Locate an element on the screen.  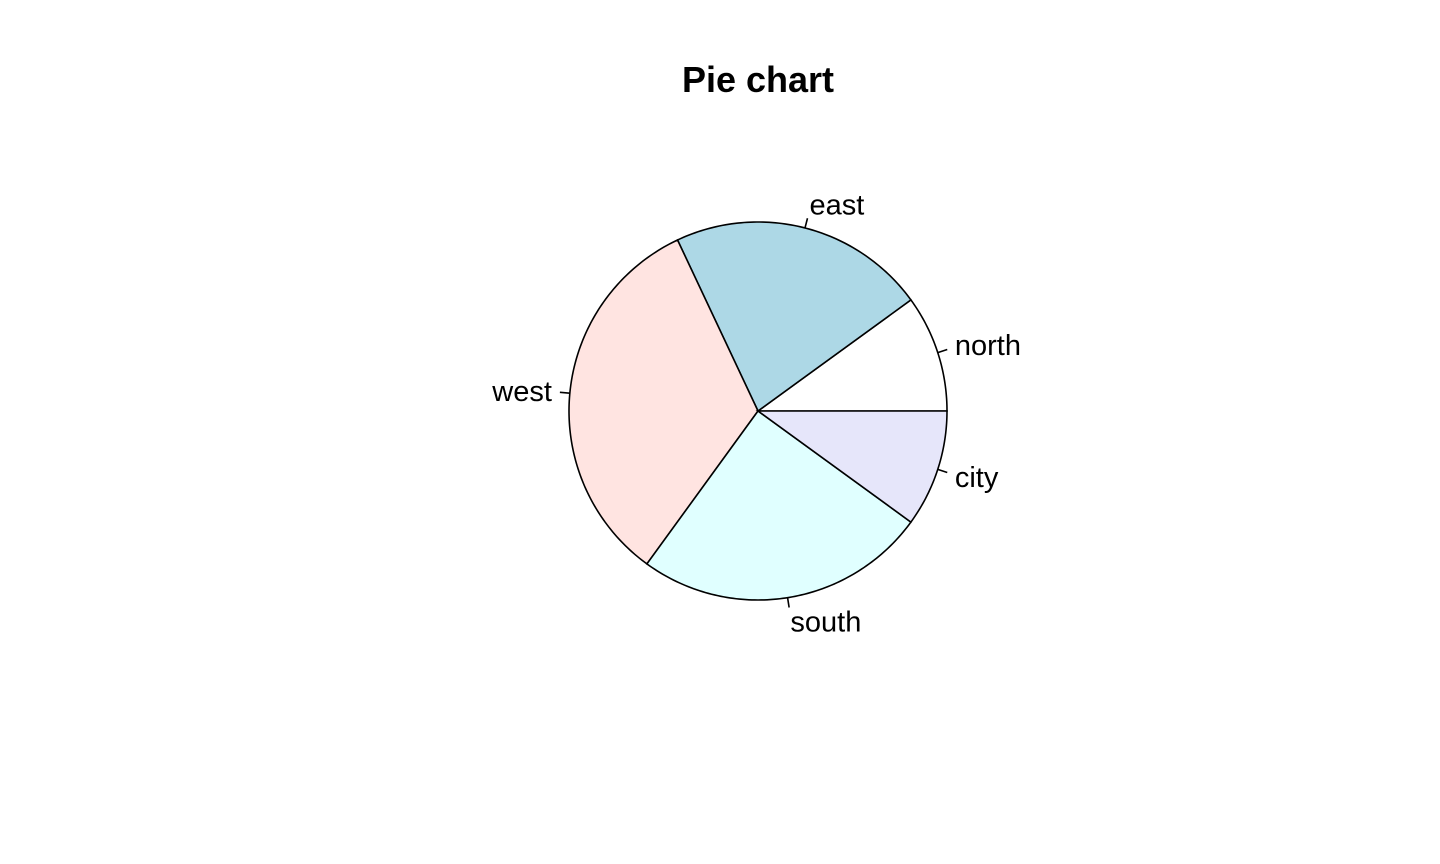
pie-slice-city is located at coordinates (851, 467).